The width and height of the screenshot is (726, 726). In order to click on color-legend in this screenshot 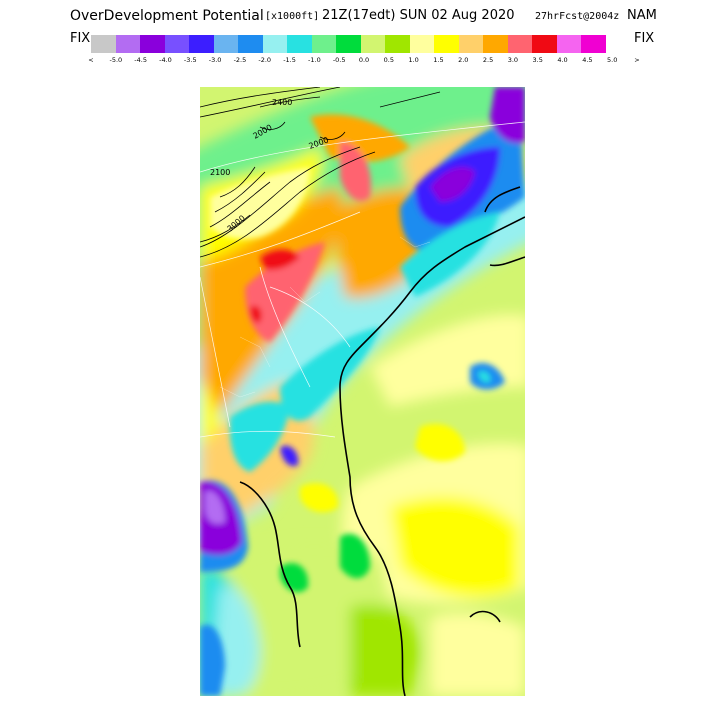, I will do `click(348, 44)`.